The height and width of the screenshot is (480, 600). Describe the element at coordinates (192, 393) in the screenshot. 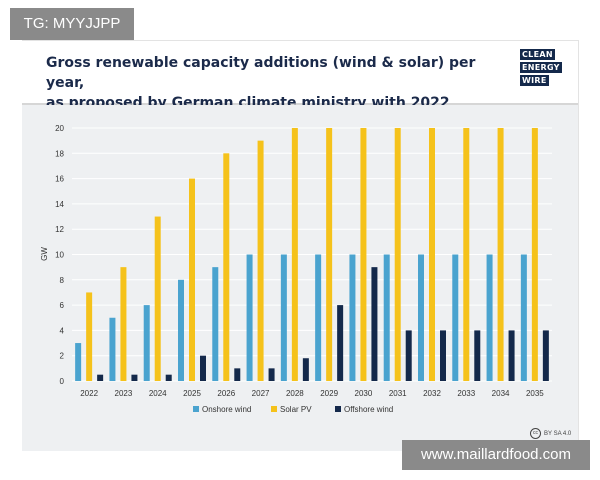

I see `x-tick-label: 2025` at that location.